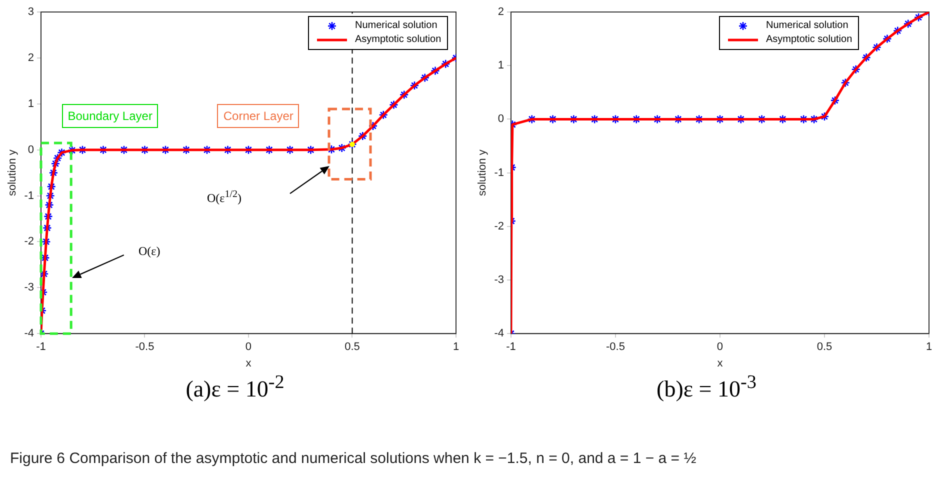  I want to click on annotation: Corner Layer, so click(258, 116).